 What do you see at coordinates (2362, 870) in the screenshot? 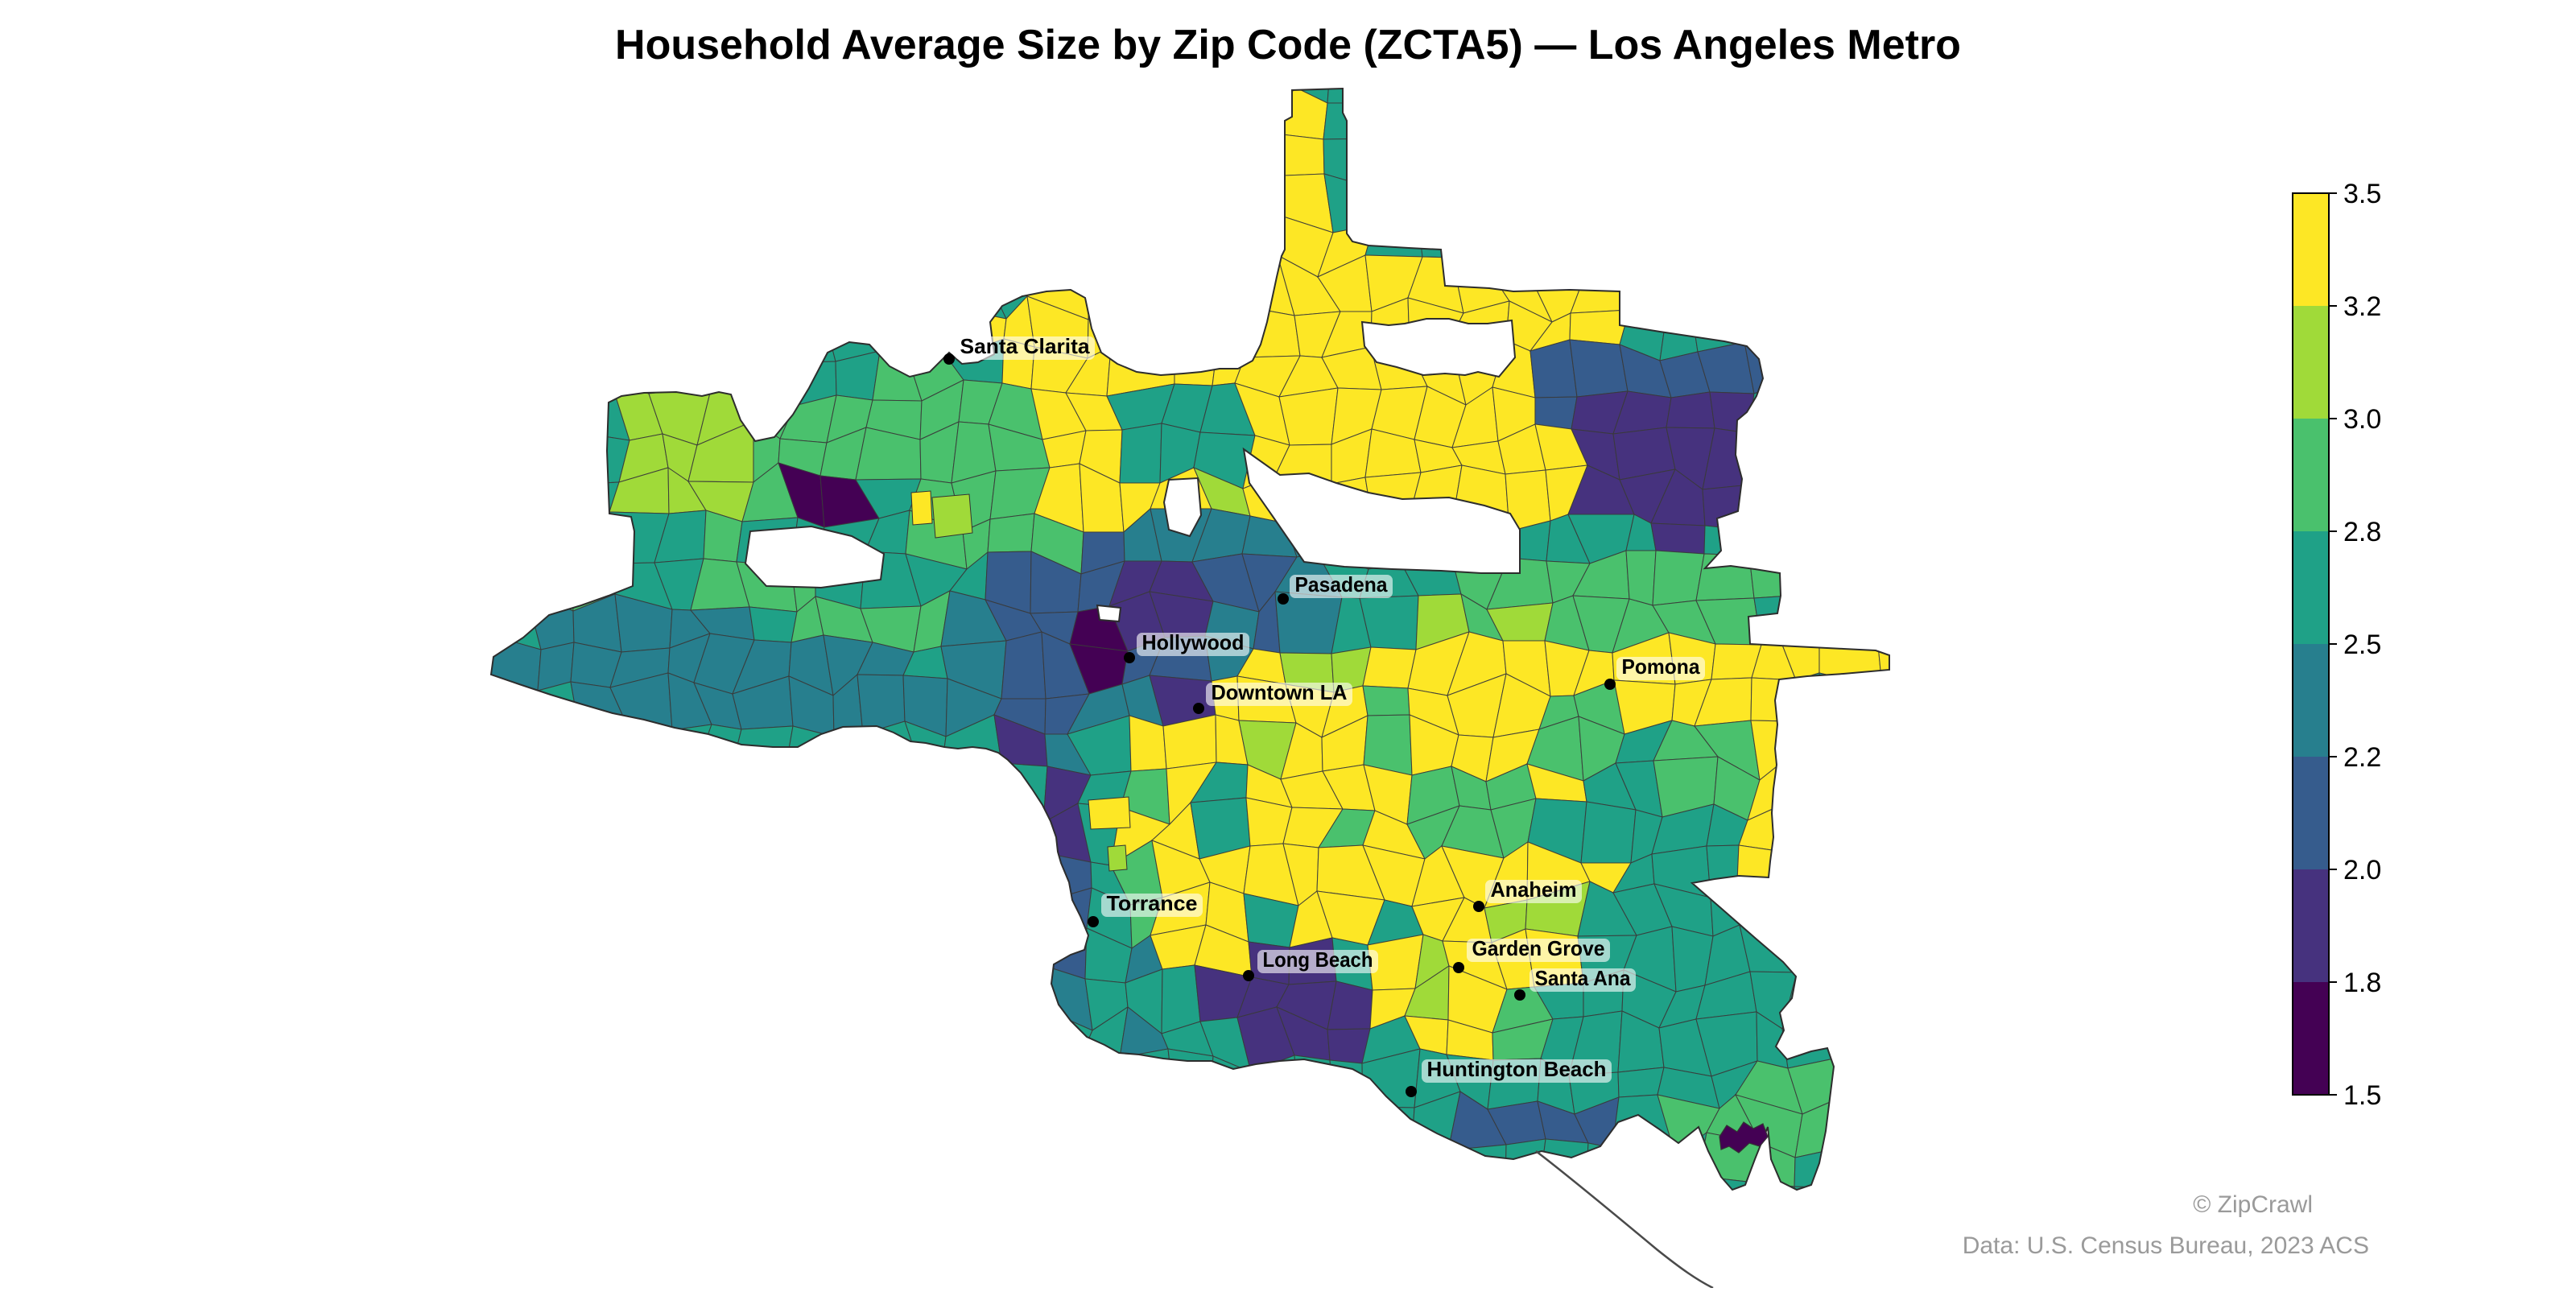
I see `svg-text: 2.0` at bounding box center [2362, 870].